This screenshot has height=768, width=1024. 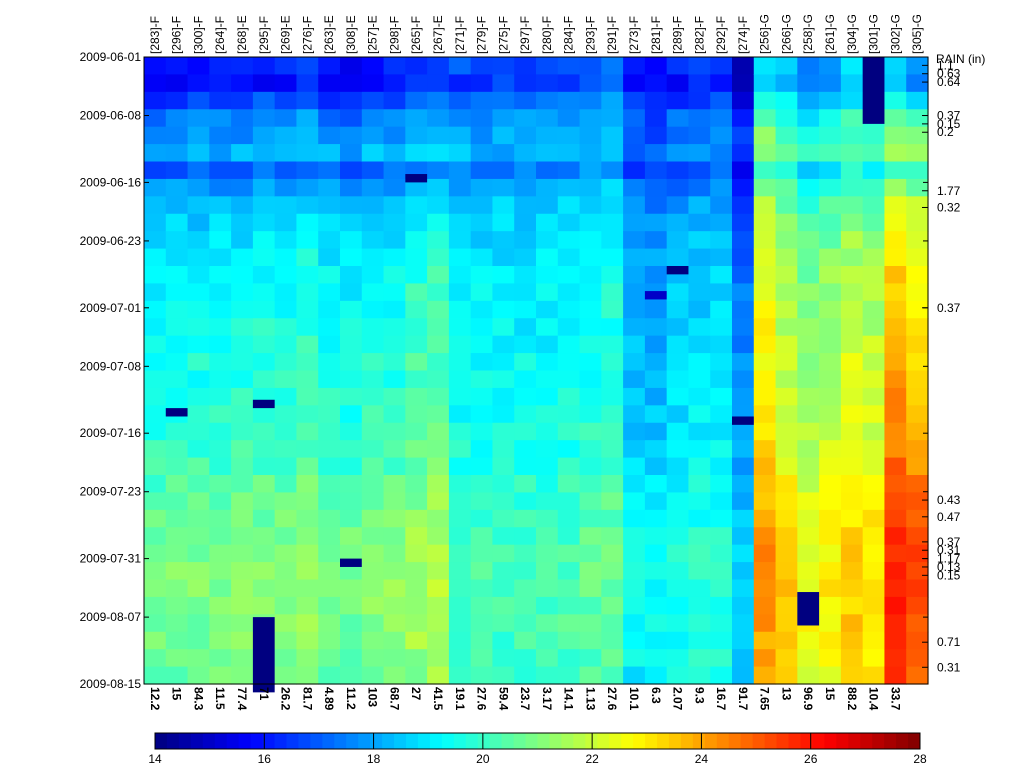 What do you see at coordinates (111, 559) in the screenshot?
I see `date-tick-label: 2009-07-31` at bounding box center [111, 559].